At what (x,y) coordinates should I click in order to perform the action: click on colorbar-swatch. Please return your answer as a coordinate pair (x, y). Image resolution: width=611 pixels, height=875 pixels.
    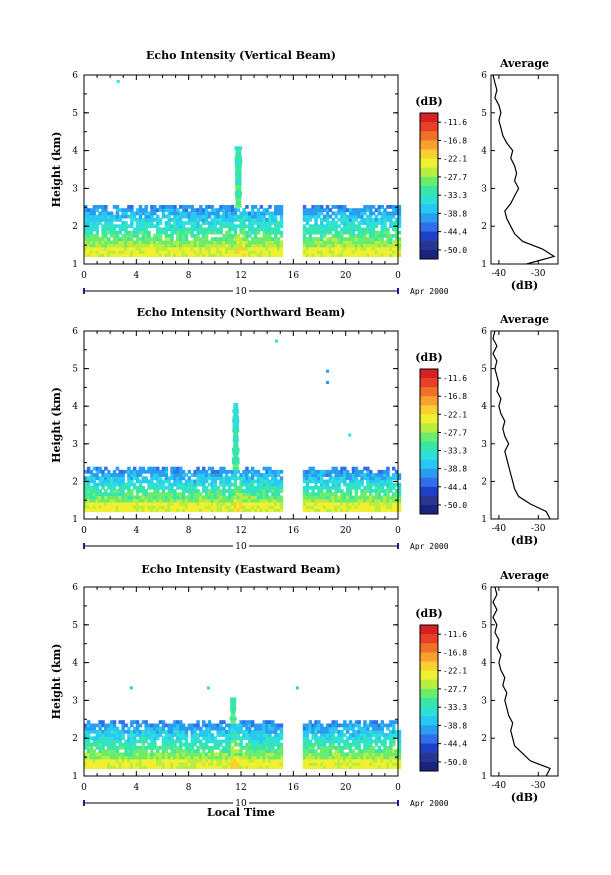
    Looking at the image, I should click on (429, 630).